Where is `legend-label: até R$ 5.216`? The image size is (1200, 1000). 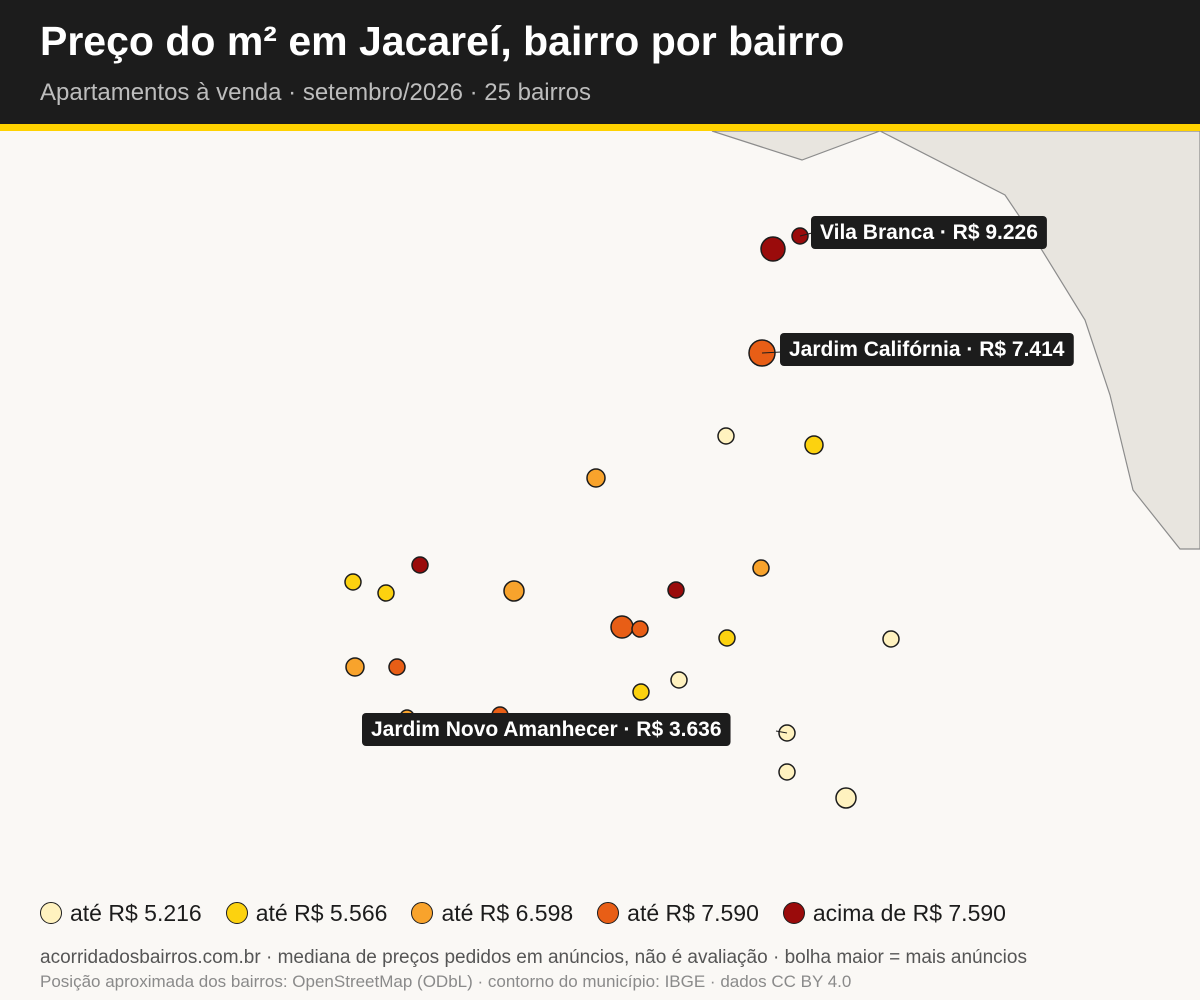
legend-label: até R$ 5.216 is located at coordinates (136, 912).